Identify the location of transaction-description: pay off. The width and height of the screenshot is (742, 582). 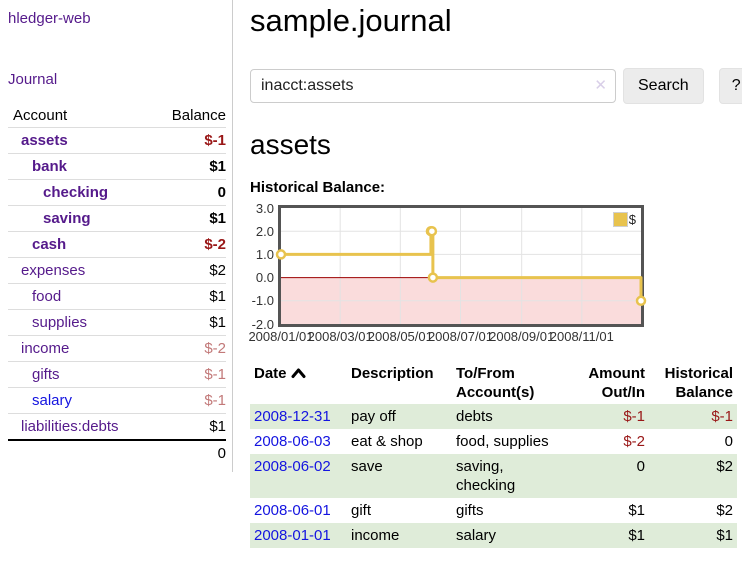
(373, 416).